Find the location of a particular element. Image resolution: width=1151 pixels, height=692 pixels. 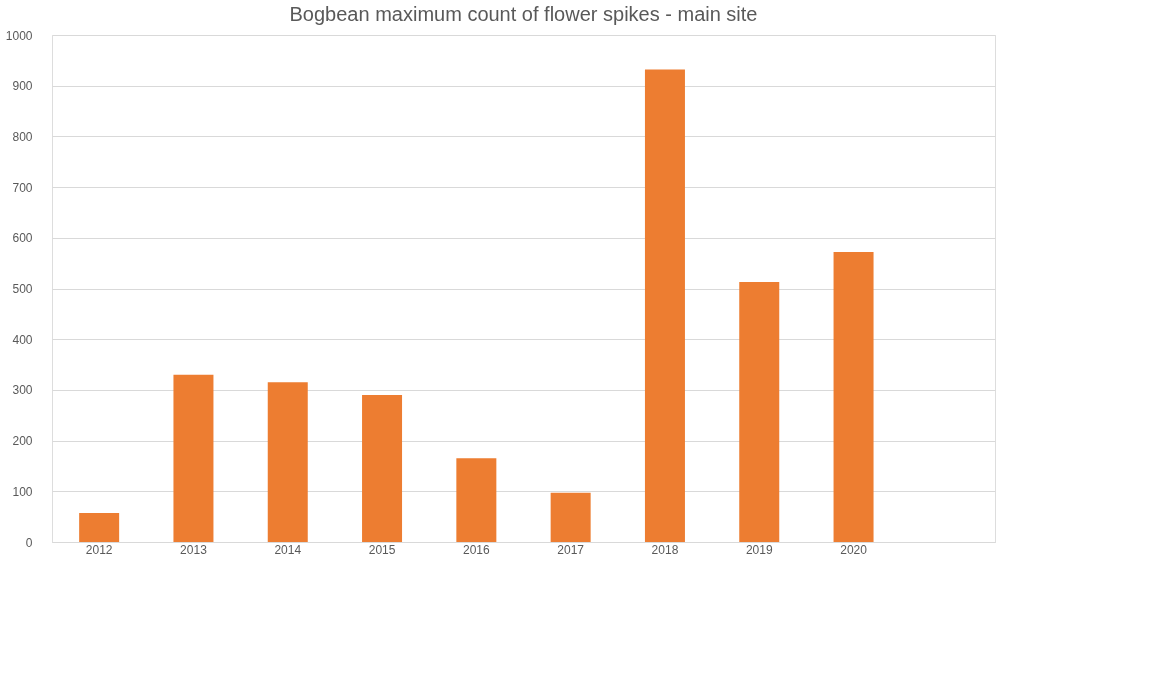

y-tick-label: 0 is located at coordinates (29, 542).